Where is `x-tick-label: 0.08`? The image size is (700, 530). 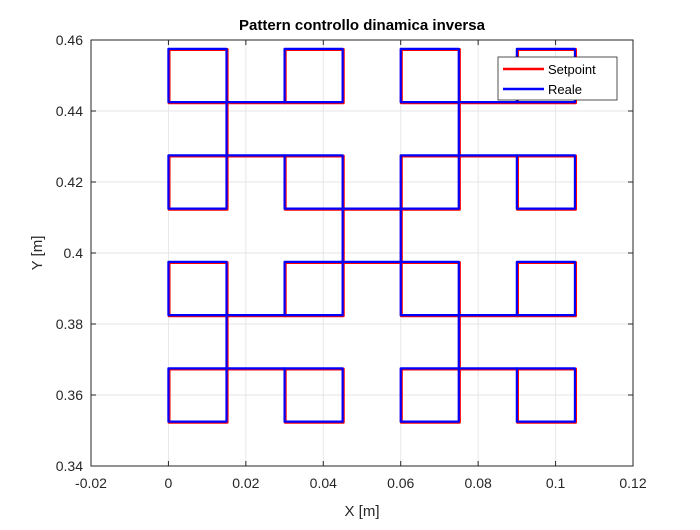
x-tick-label: 0.08 is located at coordinates (478, 483).